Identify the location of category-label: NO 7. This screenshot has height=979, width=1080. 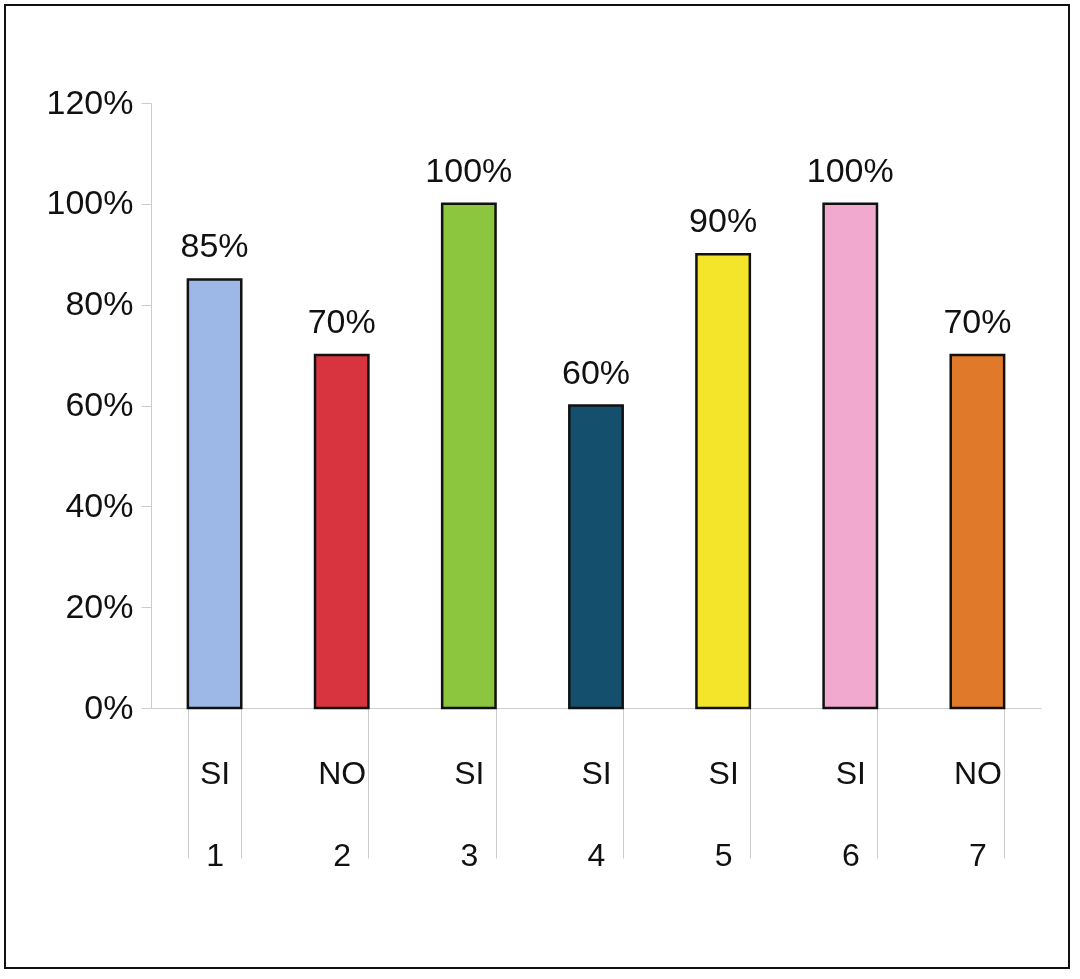
(977, 813).